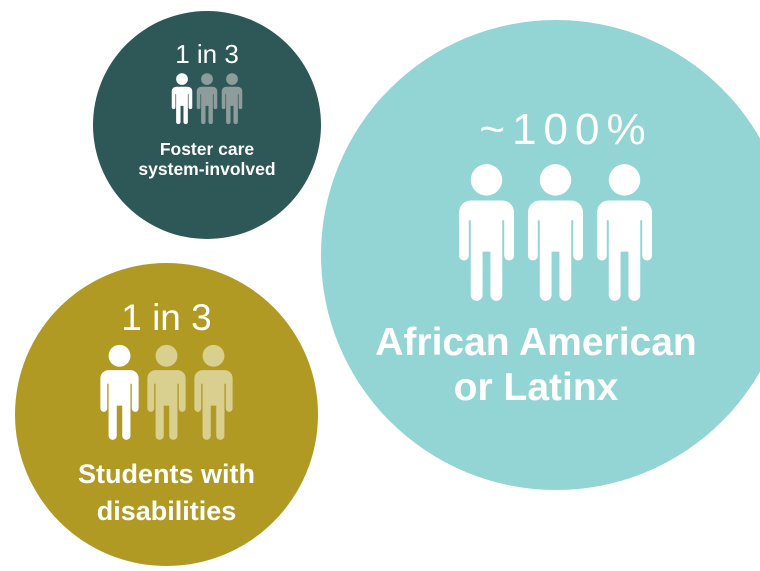  I want to click on disabilities-stat: 1 in 3, so click(166, 317).